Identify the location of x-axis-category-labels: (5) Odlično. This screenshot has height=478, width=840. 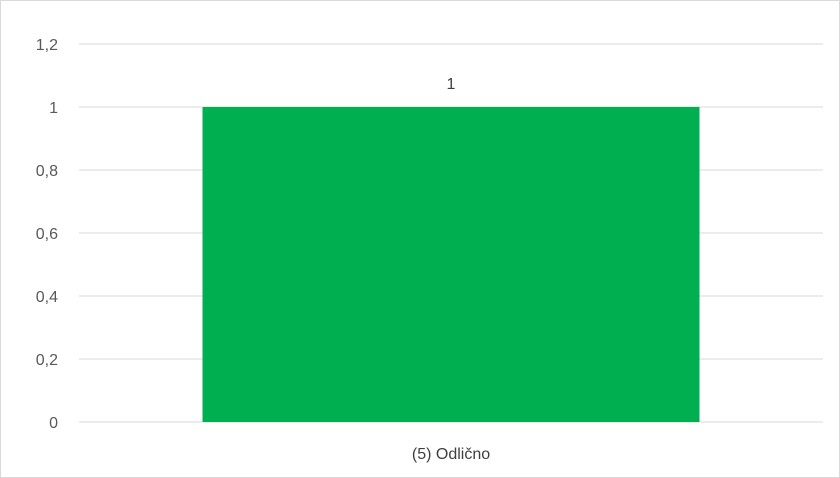
(451, 454).